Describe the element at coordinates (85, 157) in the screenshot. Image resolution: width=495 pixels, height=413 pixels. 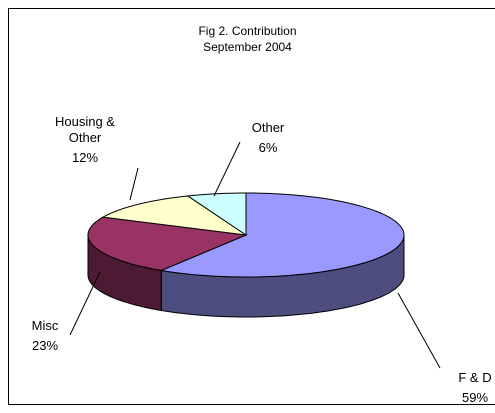
I see `slice-value-label: 12%` at that location.